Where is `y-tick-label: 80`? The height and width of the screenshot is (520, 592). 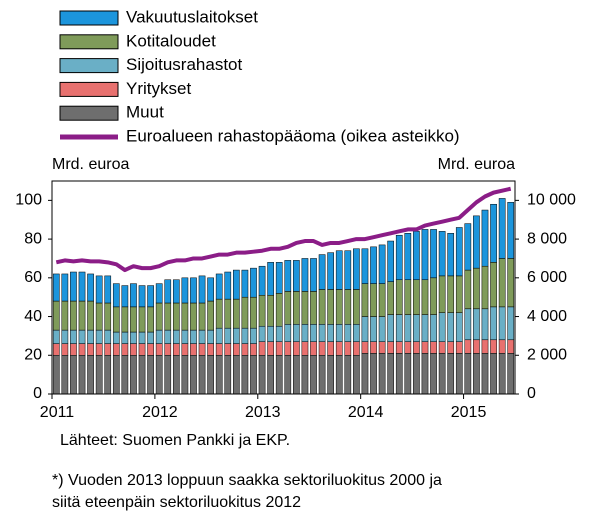
y-tick-label: 80 is located at coordinates (33, 238).